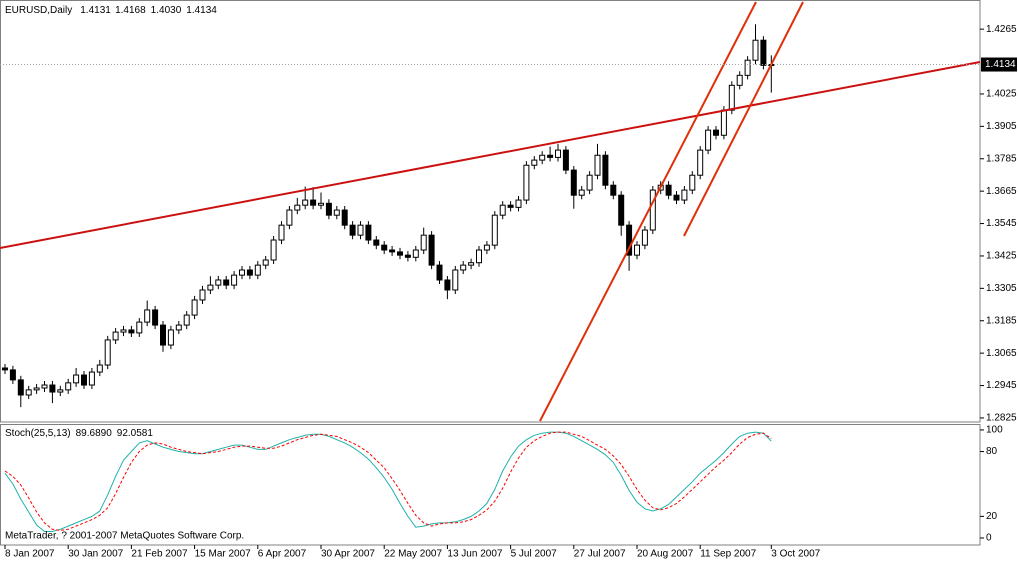 Image resolution: width=1018 pixels, height=562 pixels. Describe the element at coordinates (989, 538) in the screenshot. I see `y-tick-label: 0` at that location.